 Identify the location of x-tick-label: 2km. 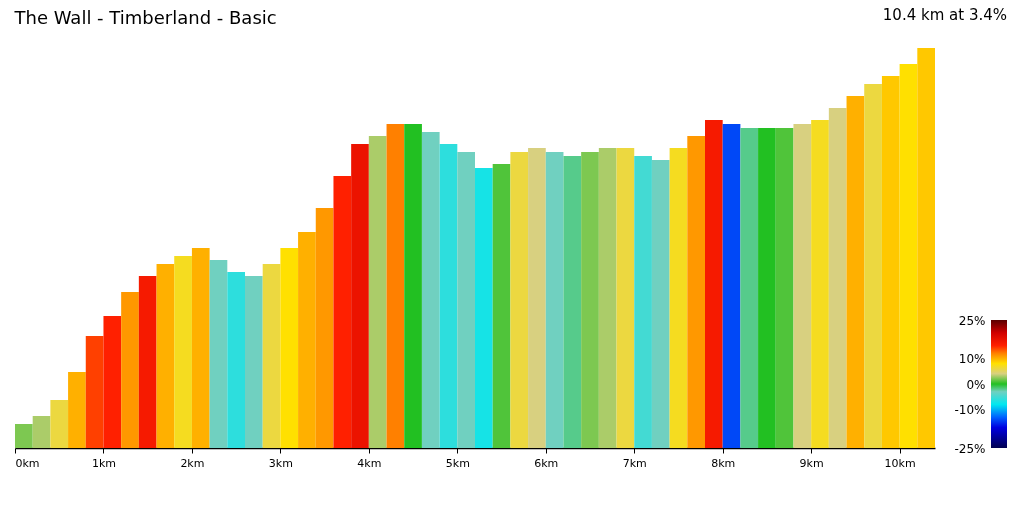
(192, 463).